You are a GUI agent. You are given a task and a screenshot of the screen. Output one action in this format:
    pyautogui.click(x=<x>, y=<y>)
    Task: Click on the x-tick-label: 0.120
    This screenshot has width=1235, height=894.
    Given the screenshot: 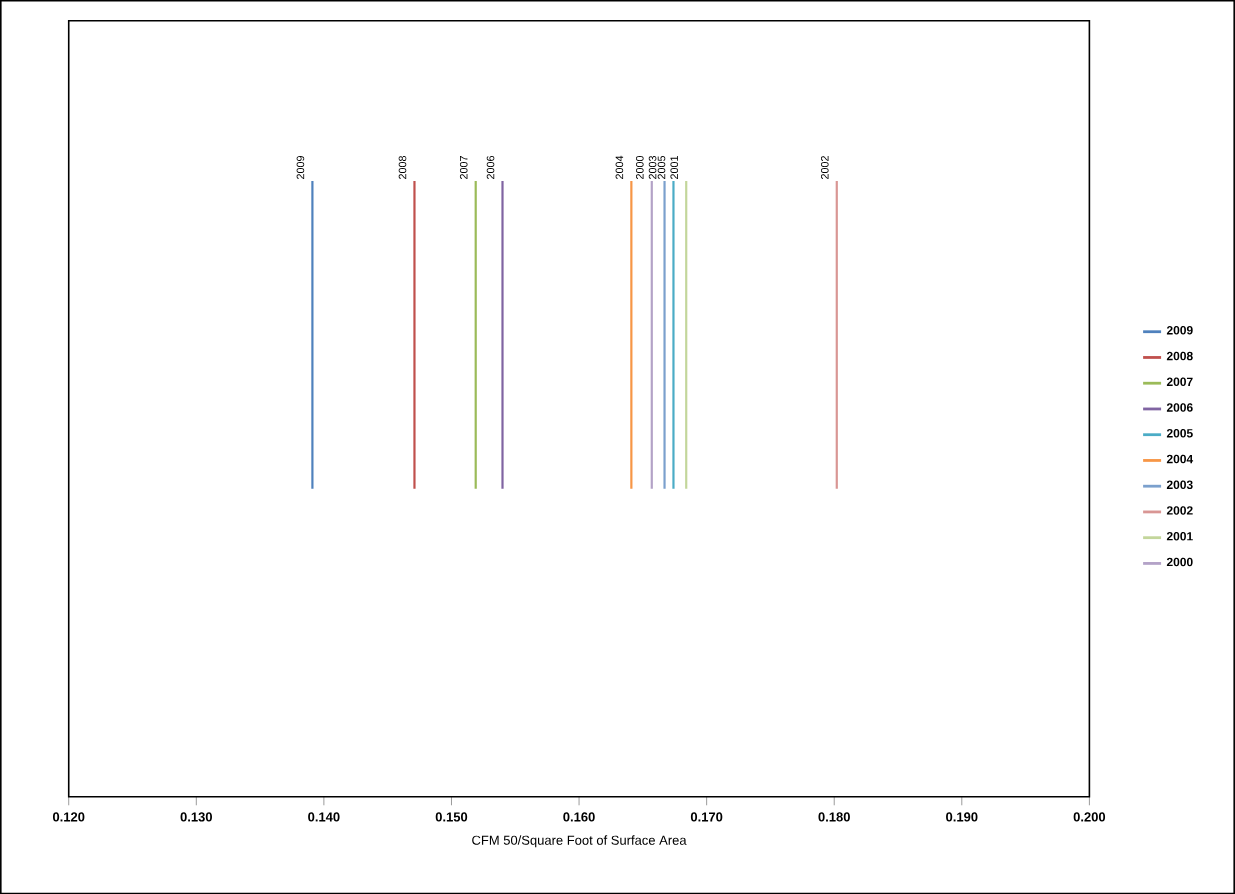 What is the action you would take?
    pyautogui.click(x=68, y=817)
    